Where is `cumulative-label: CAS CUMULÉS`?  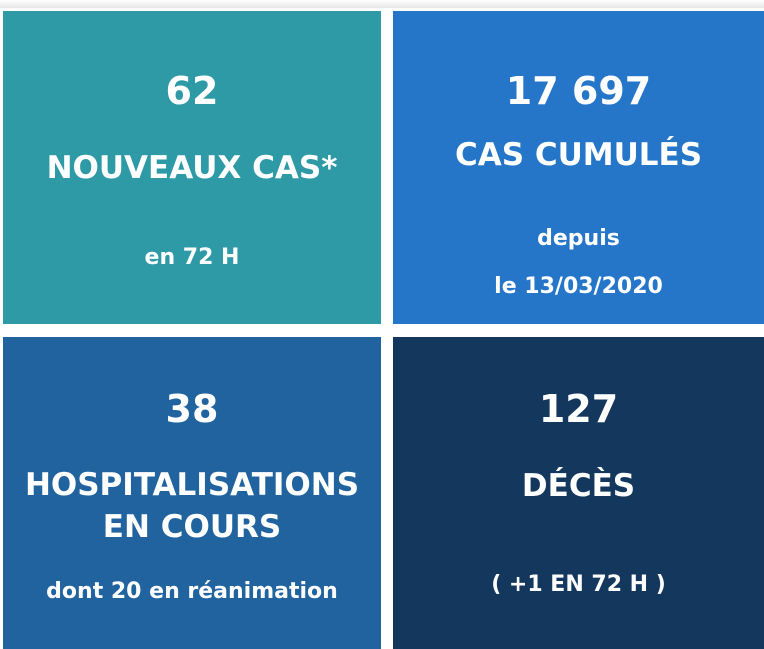
cumulative-label: CAS CUMULÉS is located at coordinates (578, 155).